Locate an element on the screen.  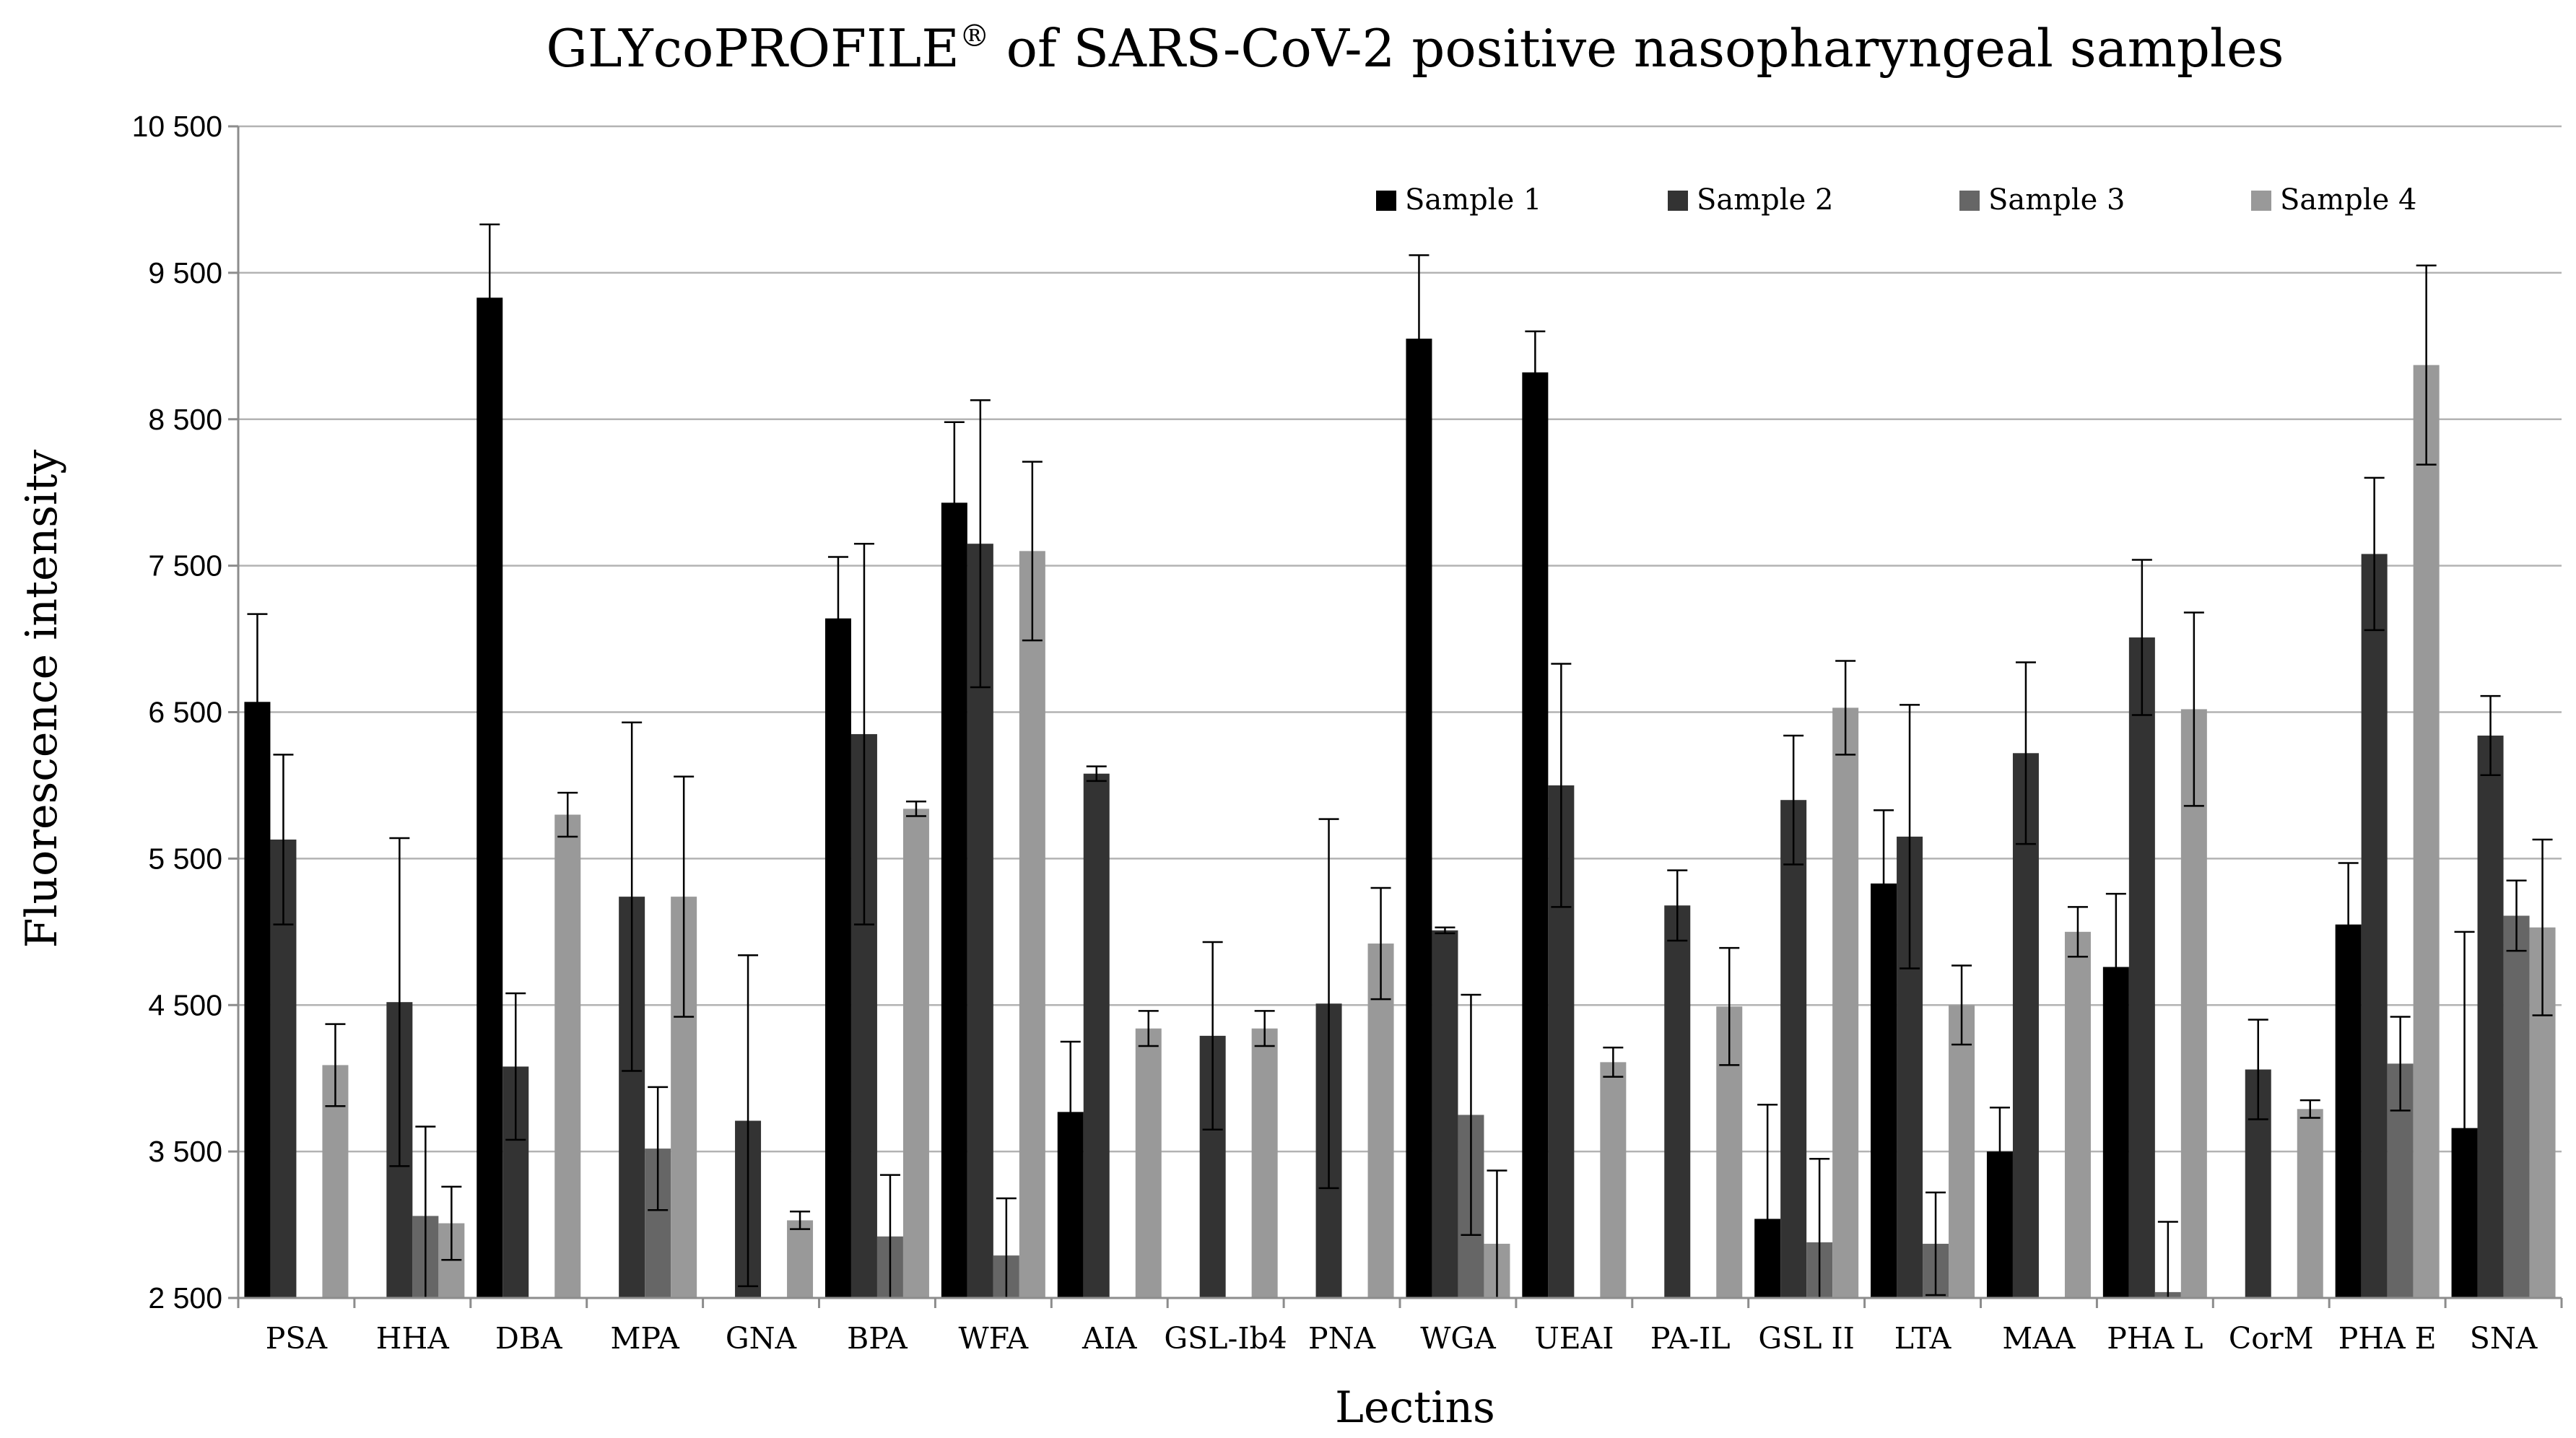
x-tick-label: PHA E is located at coordinates (2387, 1338).